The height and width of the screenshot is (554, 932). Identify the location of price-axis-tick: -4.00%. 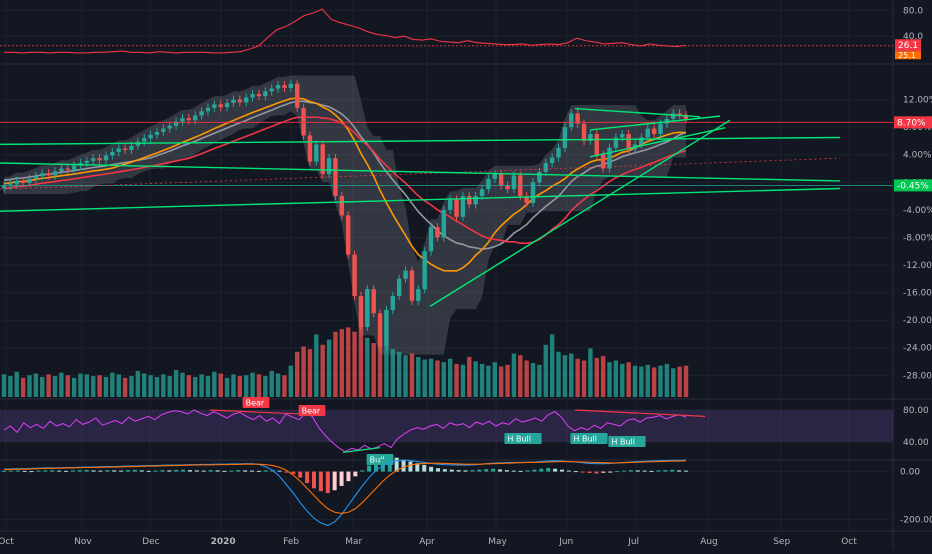
(917, 211).